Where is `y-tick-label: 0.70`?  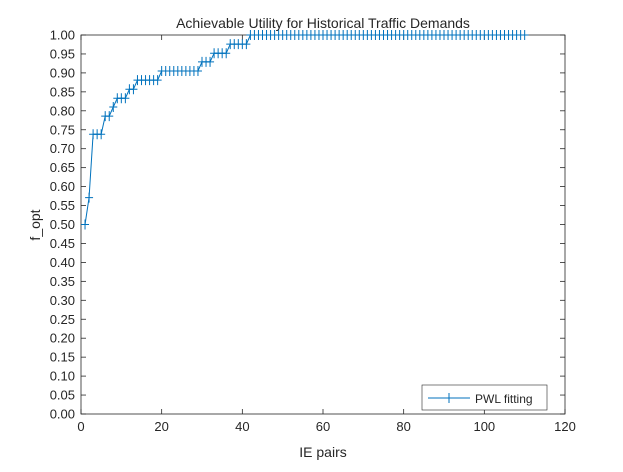 y-tick-label: 0.70 is located at coordinates (62, 148).